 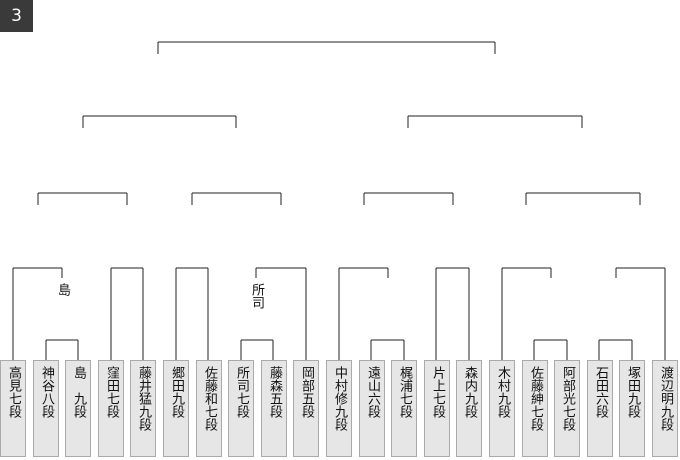 What do you see at coordinates (469, 408) in the screenshot?
I see `player-box: 森内九段` at bounding box center [469, 408].